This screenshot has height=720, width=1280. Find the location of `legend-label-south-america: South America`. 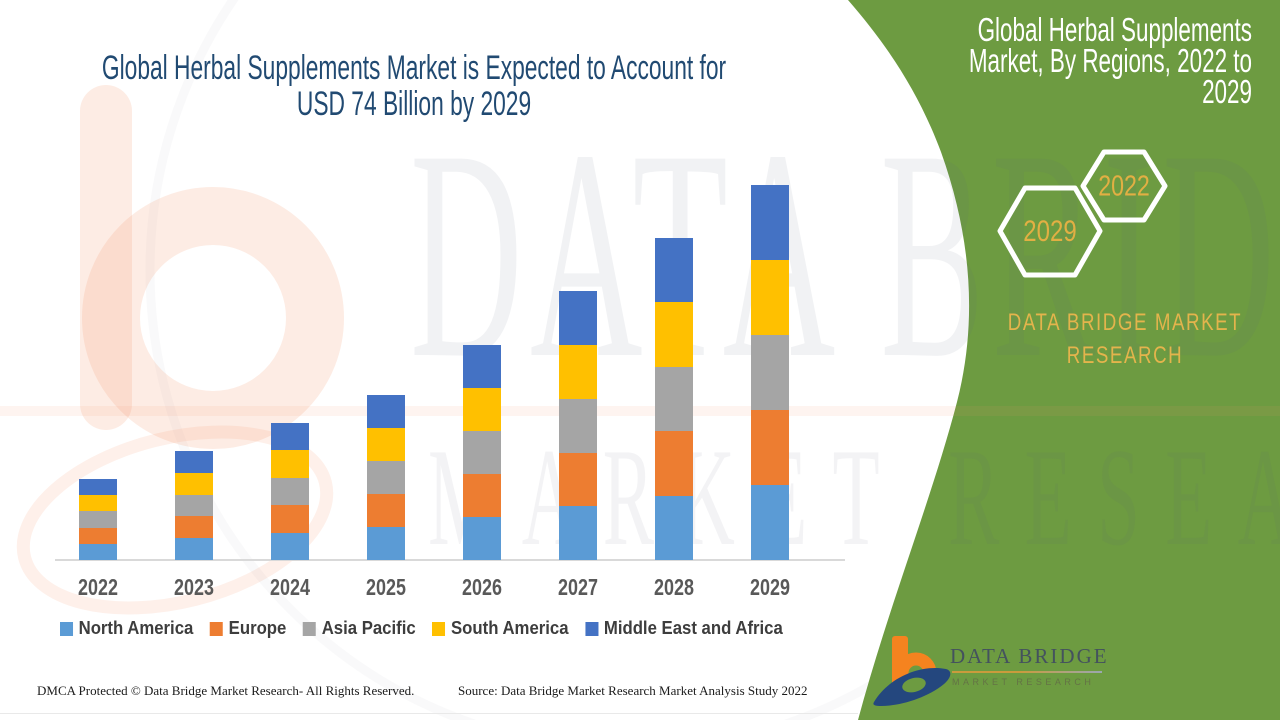

legend-label-south-america: South America is located at coordinates (510, 628).